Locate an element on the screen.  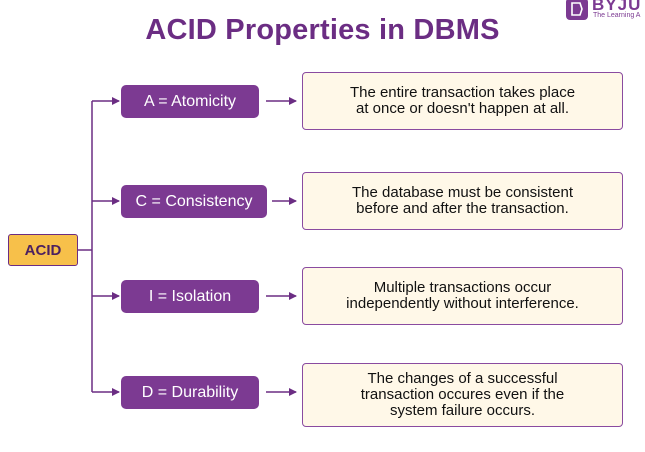
property-consistency: C = Consistency is located at coordinates (194, 201).